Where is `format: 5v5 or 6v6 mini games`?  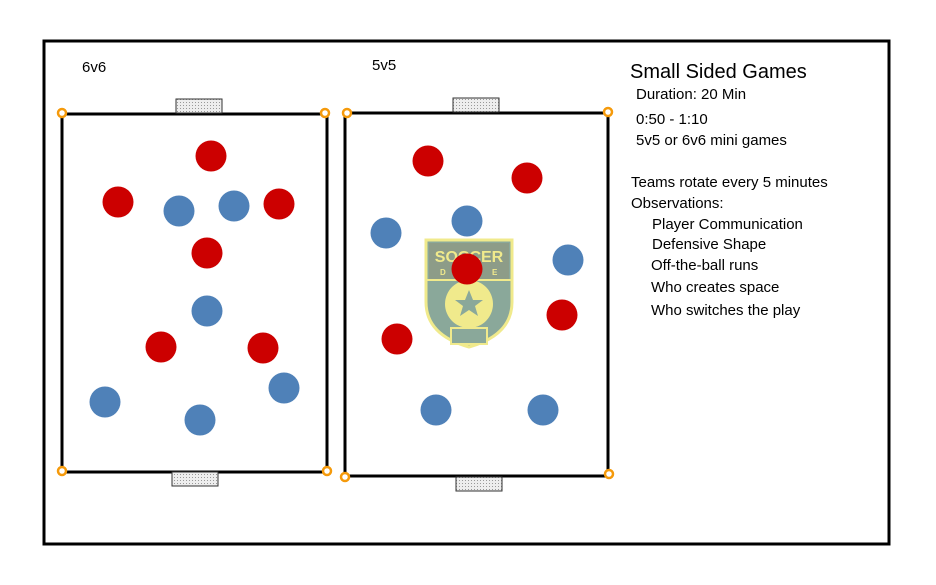
format: 5v5 or 6v6 mini games is located at coordinates (711, 140).